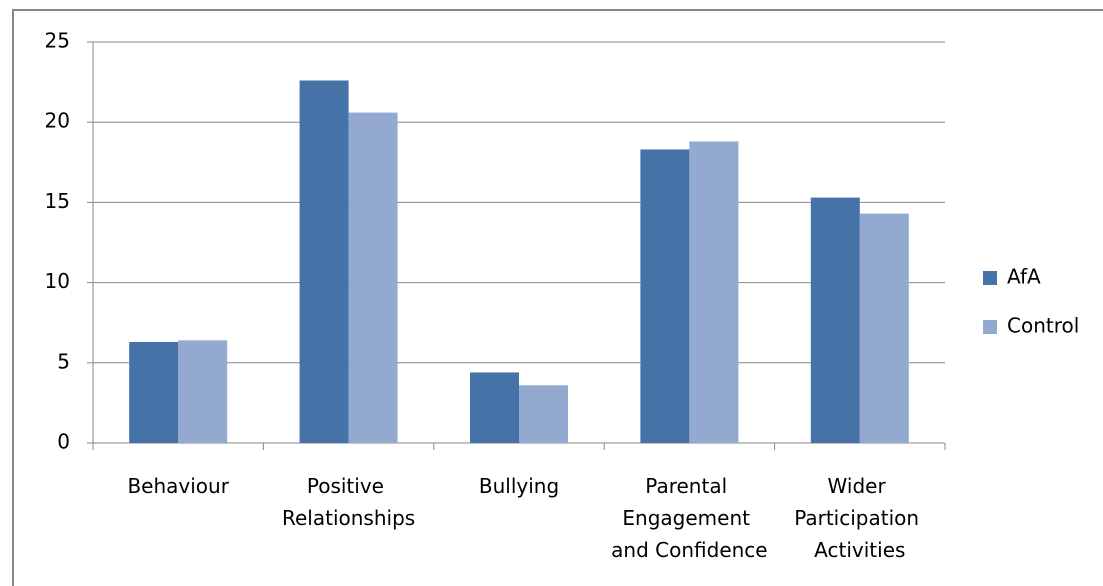 Image resolution: width=1103 pixels, height=586 pixels. I want to click on legend-label: Control, so click(1043, 326).